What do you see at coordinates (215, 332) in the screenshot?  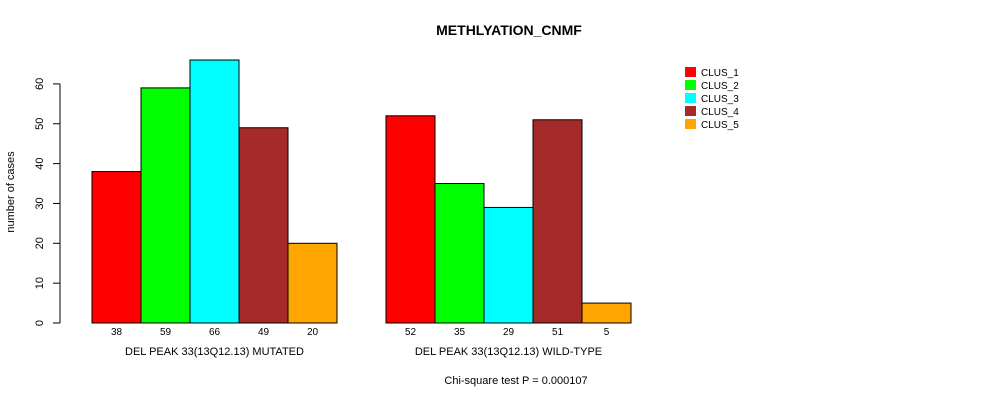 I see `bar-value-label: 66` at bounding box center [215, 332].